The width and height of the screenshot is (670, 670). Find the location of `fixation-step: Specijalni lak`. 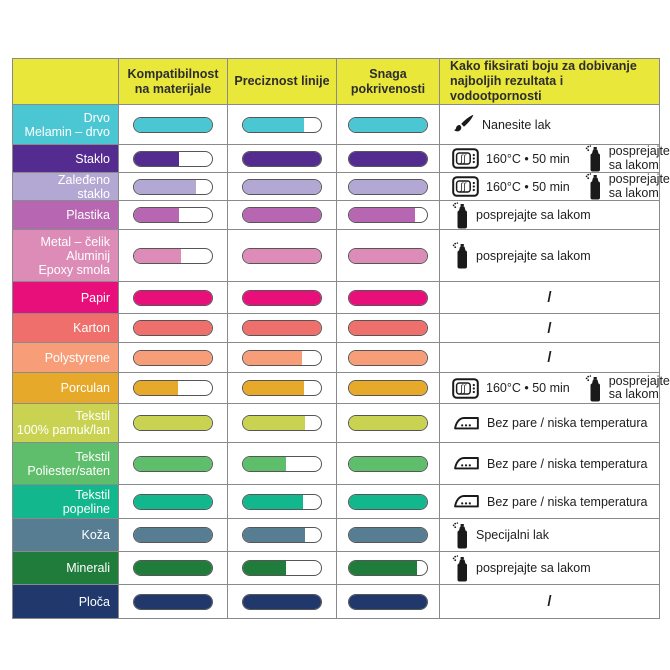

fixation-step: Specijalni lak is located at coordinates (500, 535).